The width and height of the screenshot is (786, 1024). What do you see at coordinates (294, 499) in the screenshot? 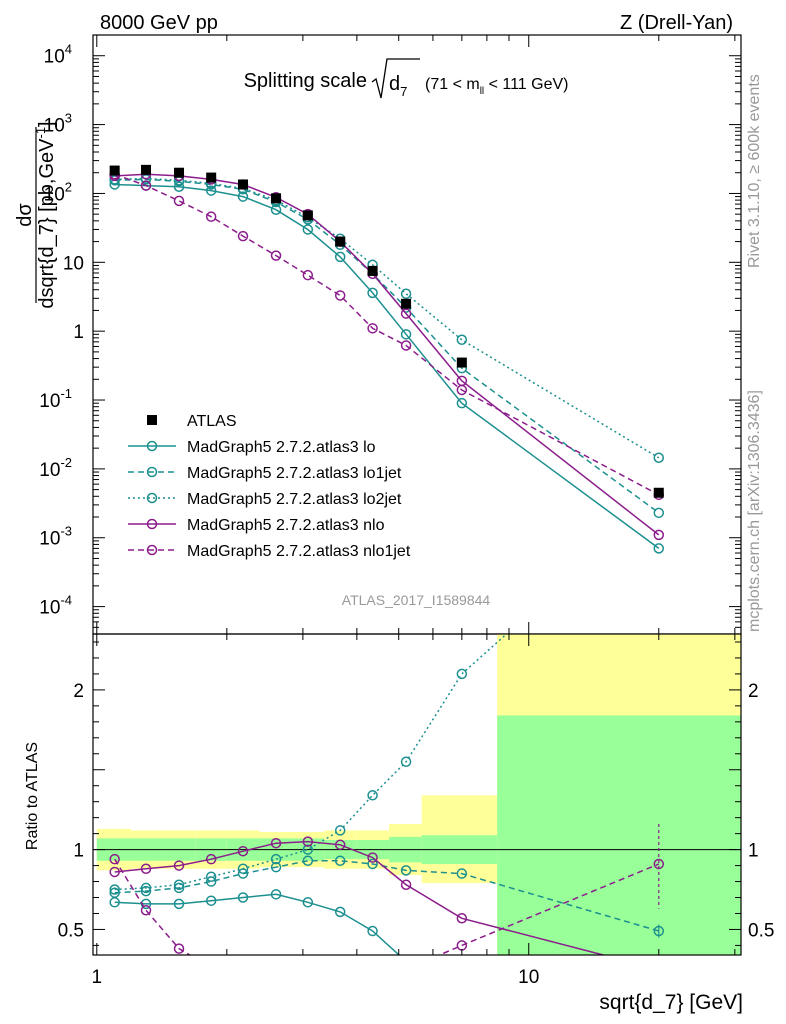
I see `legend-label-3: MadGraph5 2.7.2.atlas3 lo2jet` at bounding box center [294, 499].